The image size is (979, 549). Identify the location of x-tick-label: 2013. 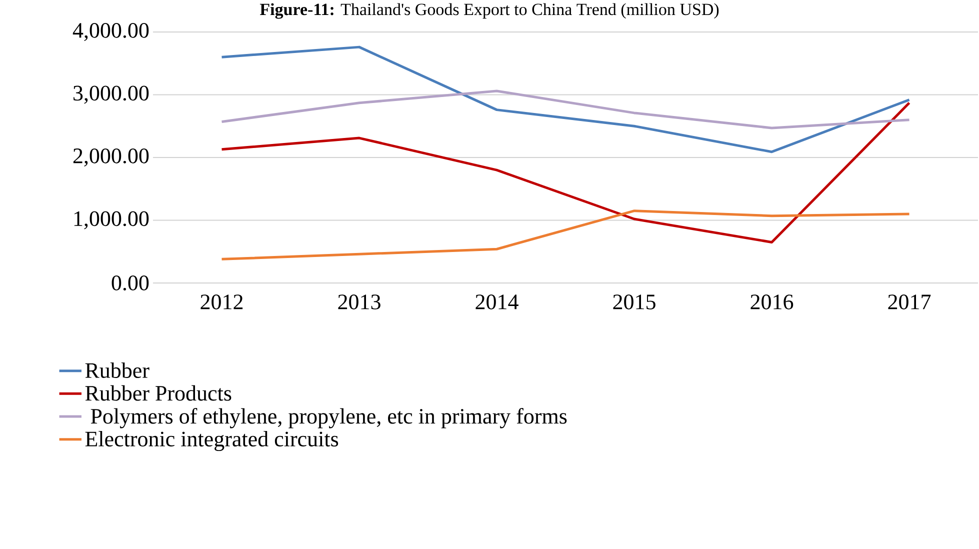
(359, 302).